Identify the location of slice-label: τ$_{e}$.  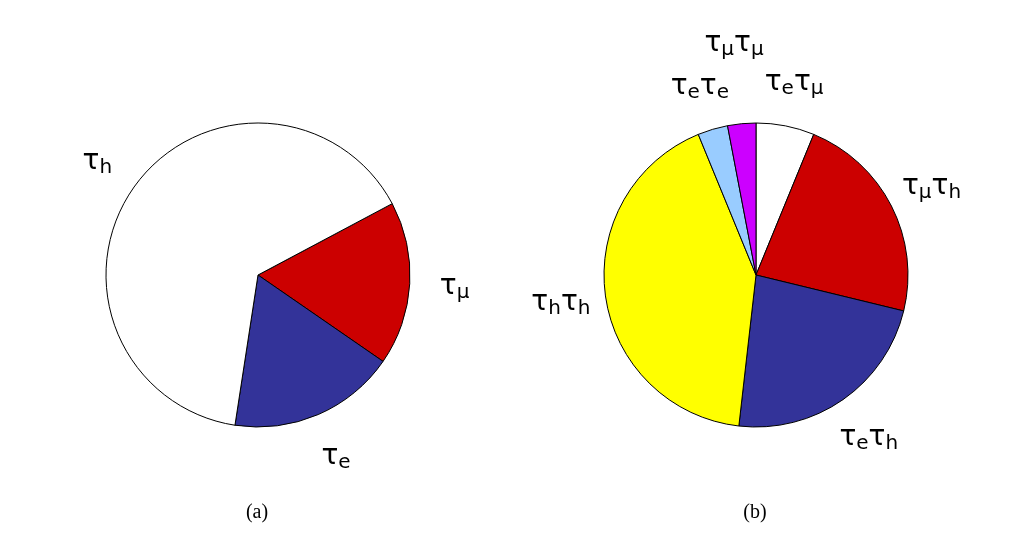
(336, 455).